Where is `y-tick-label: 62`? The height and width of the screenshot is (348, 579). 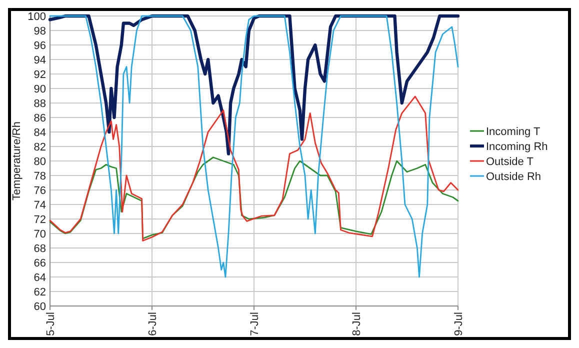
y-tick-label: 62 is located at coordinates (40, 292).